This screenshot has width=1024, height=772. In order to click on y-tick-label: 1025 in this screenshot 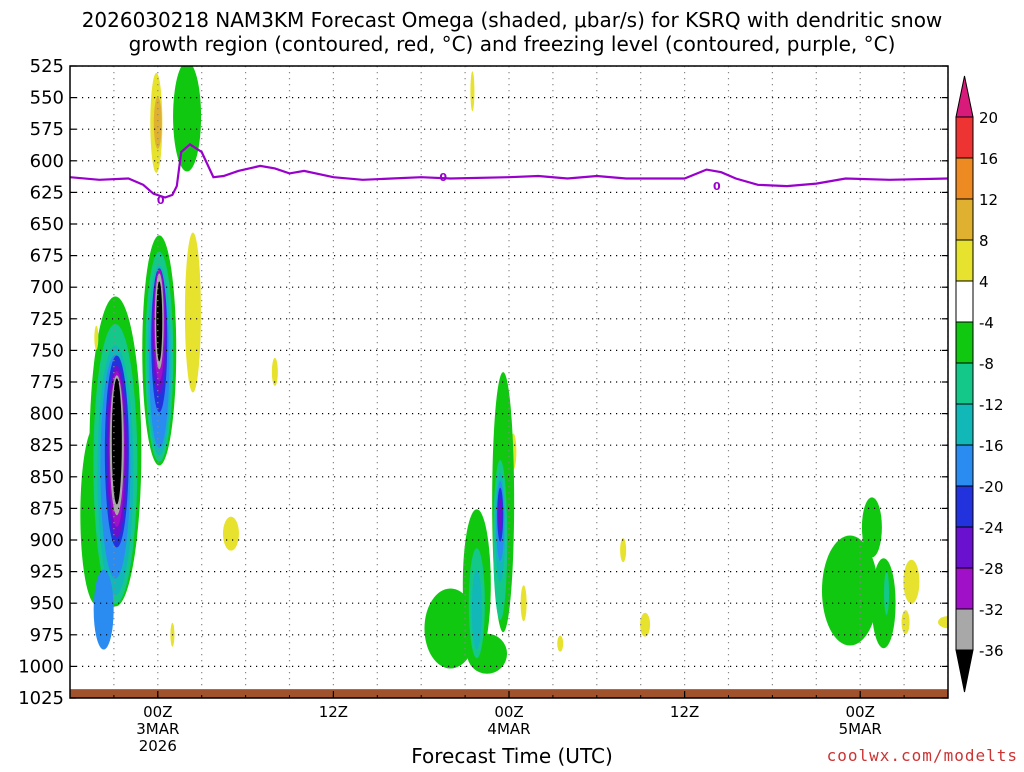, I will do `click(41, 698)`.